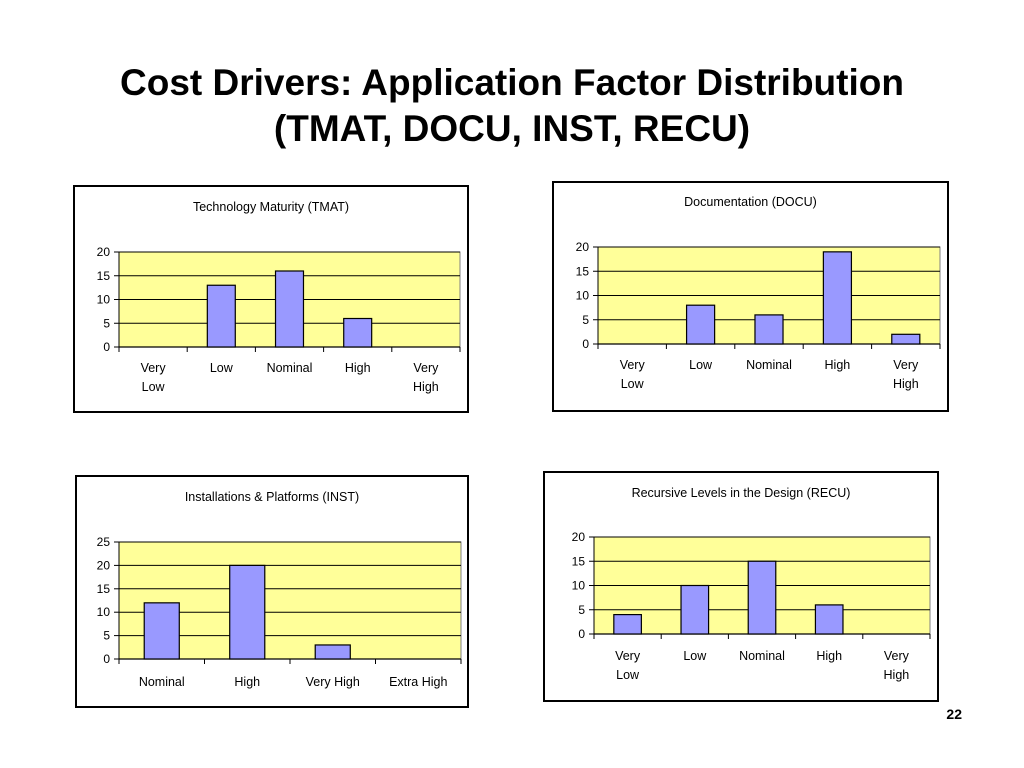 Image resolution: width=1024 pixels, height=768 pixels. I want to click on chart-title: Recursive Levels in the Design (RECU), so click(741, 493).